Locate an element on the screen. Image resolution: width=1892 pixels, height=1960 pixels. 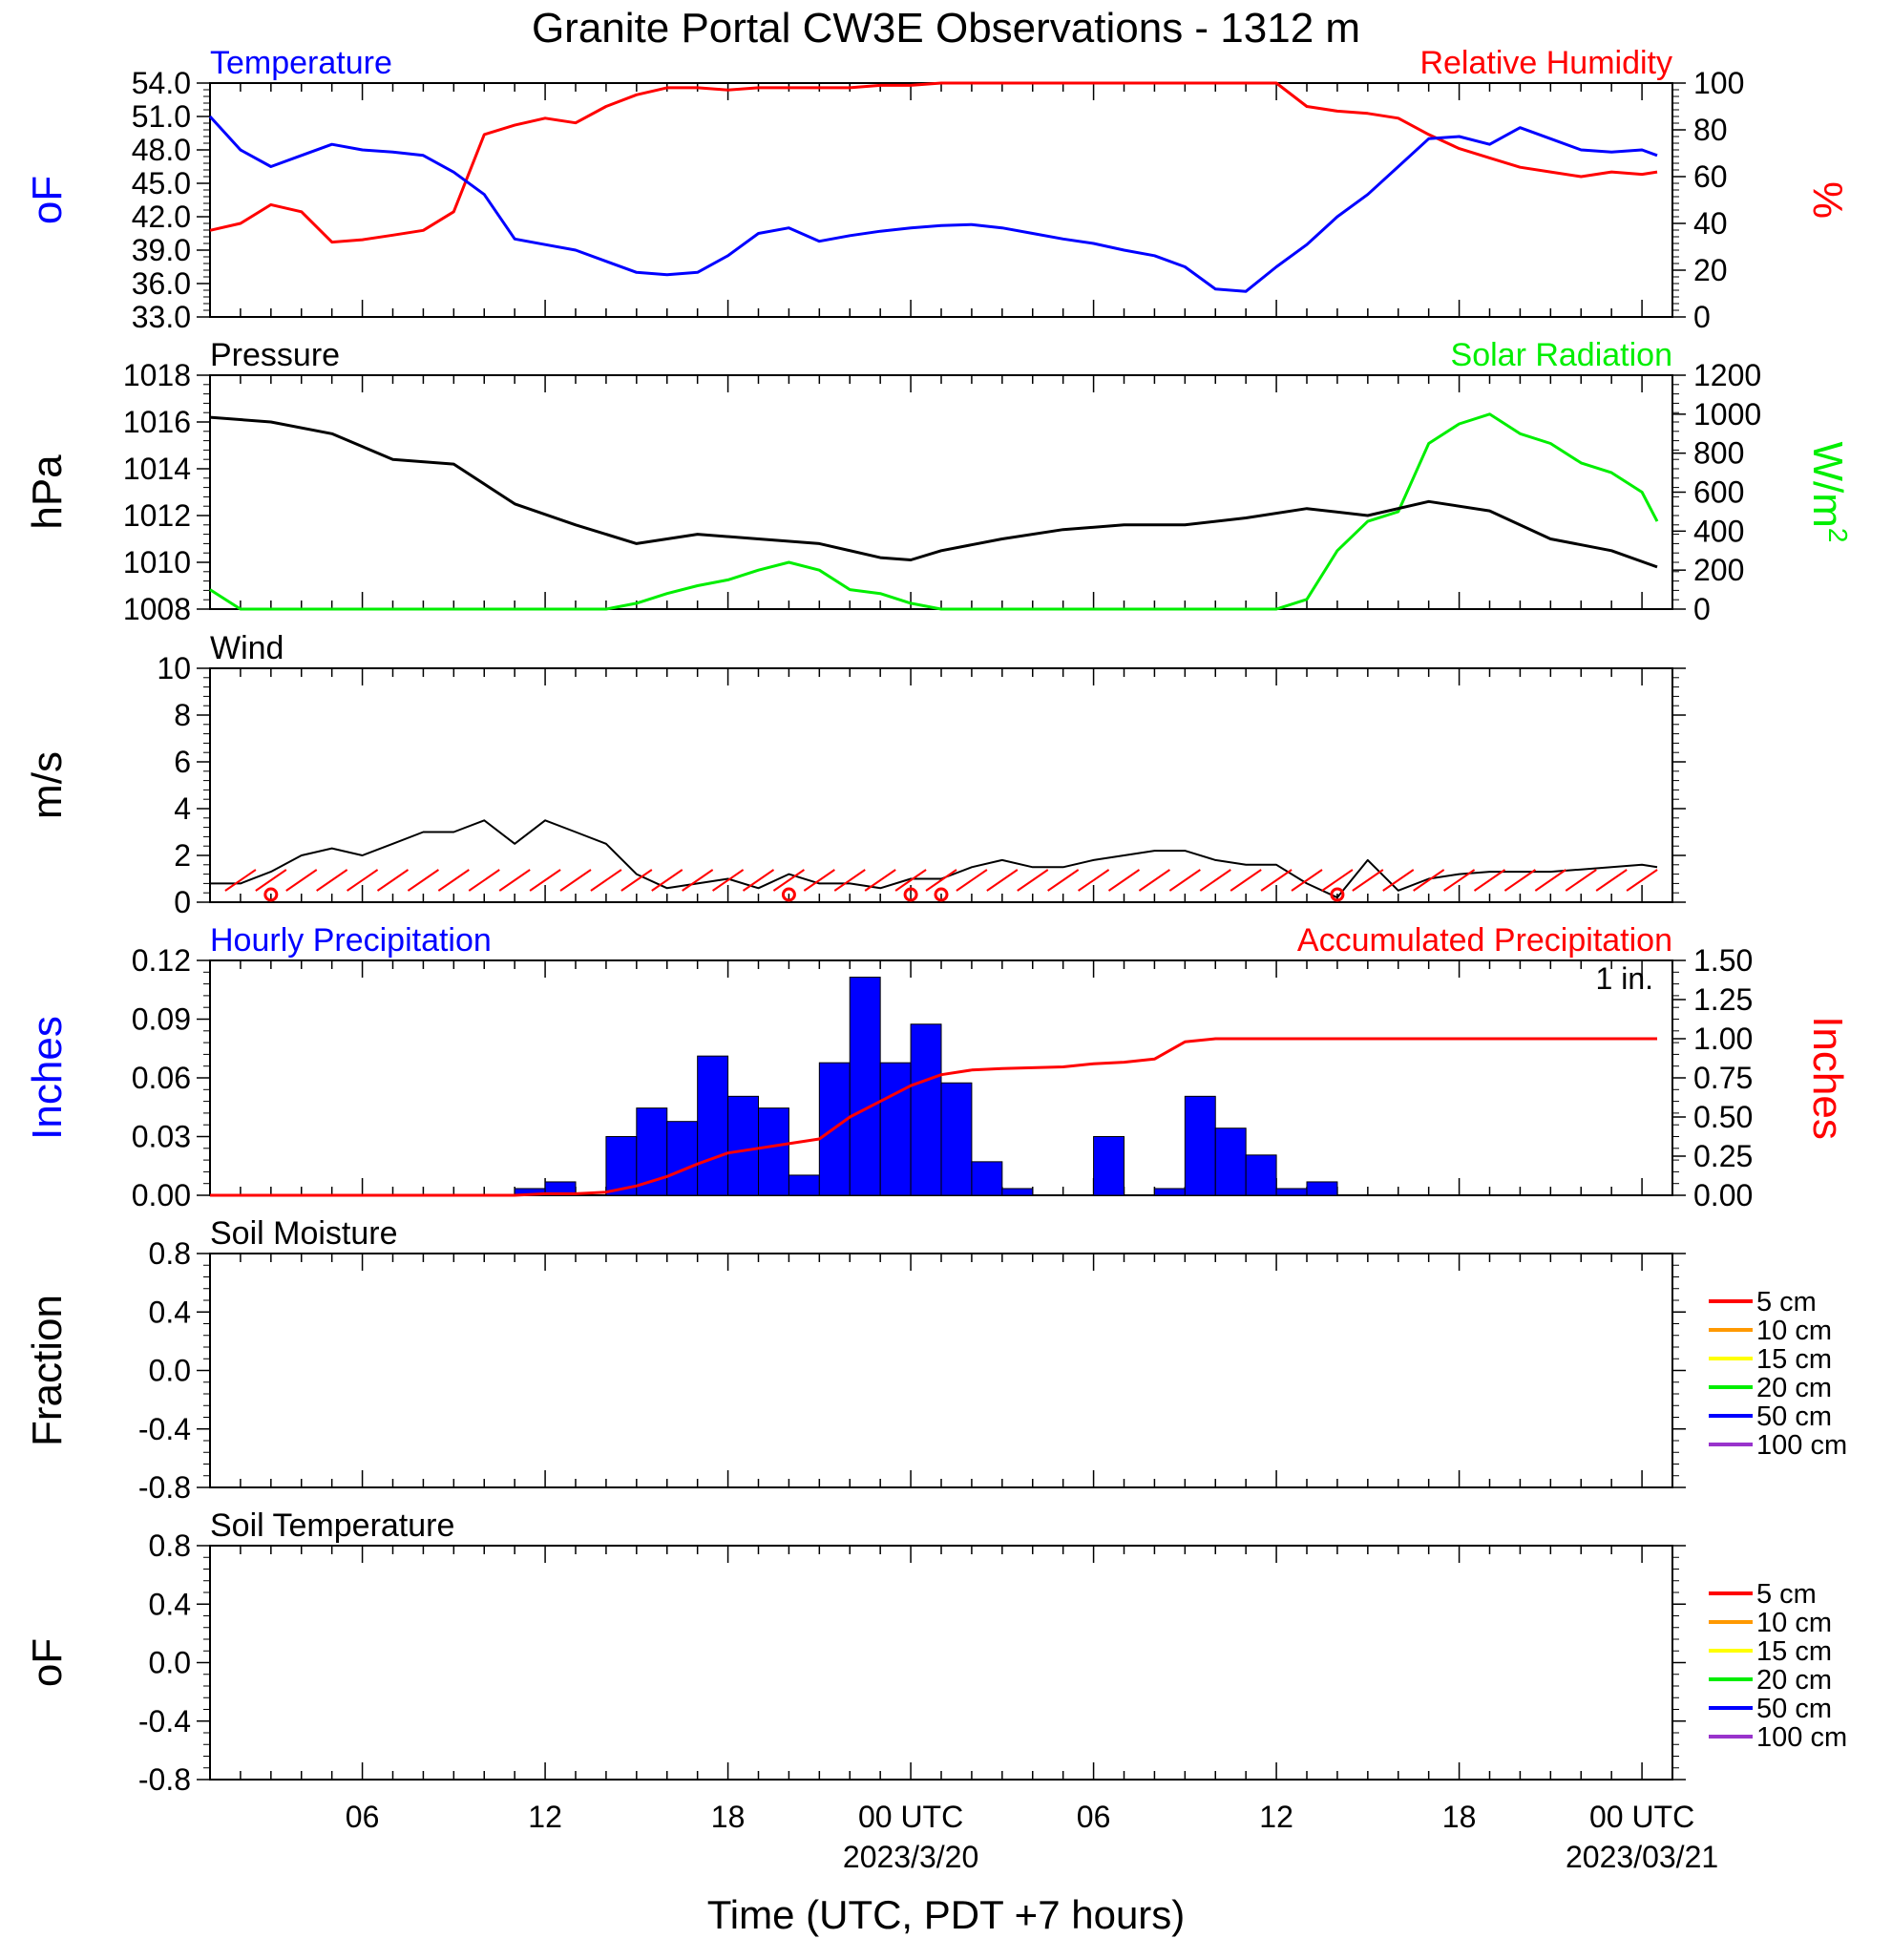
y-tick-label: 0.06 is located at coordinates (161, 1078).